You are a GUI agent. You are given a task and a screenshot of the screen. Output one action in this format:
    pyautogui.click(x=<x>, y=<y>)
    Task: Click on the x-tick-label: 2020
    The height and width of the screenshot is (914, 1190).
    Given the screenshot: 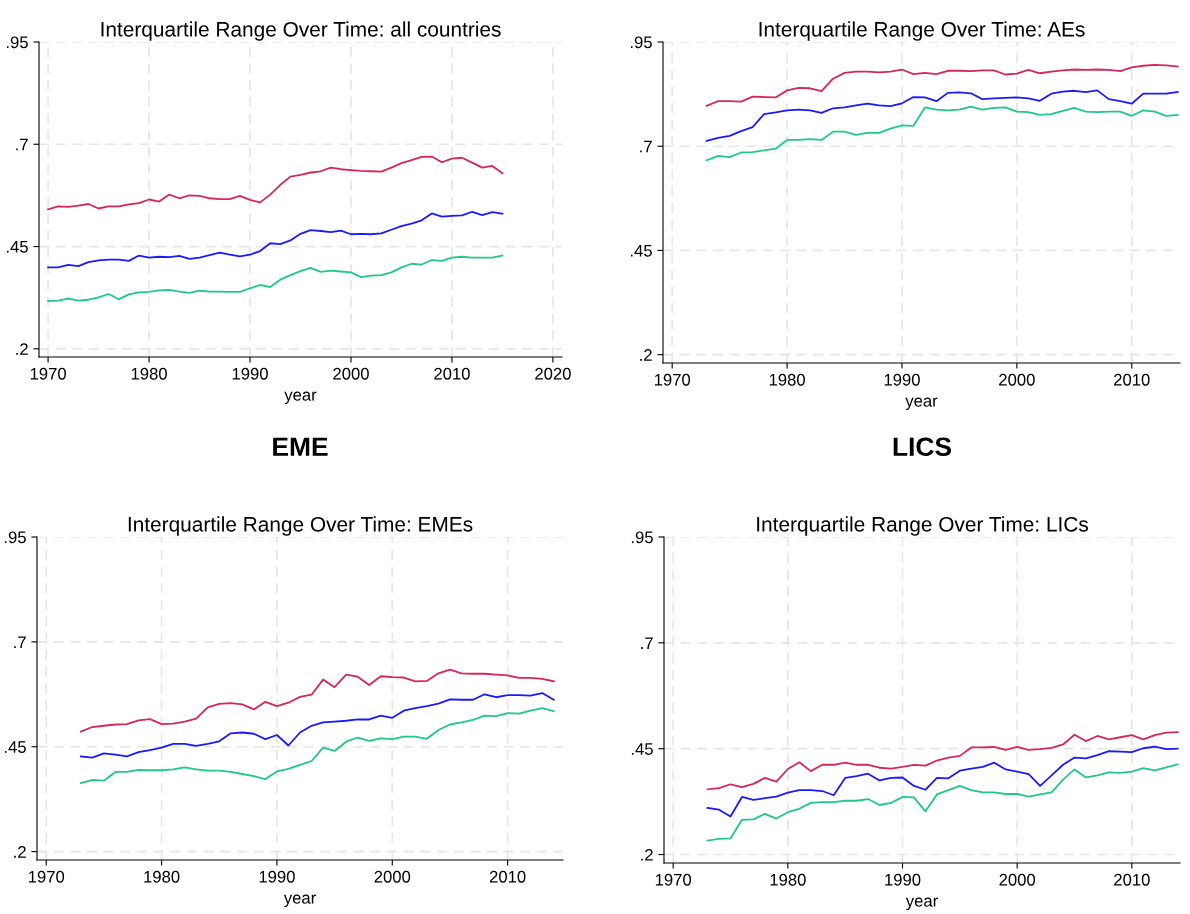 What is the action you would take?
    pyautogui.click(x=553, y=373)
    